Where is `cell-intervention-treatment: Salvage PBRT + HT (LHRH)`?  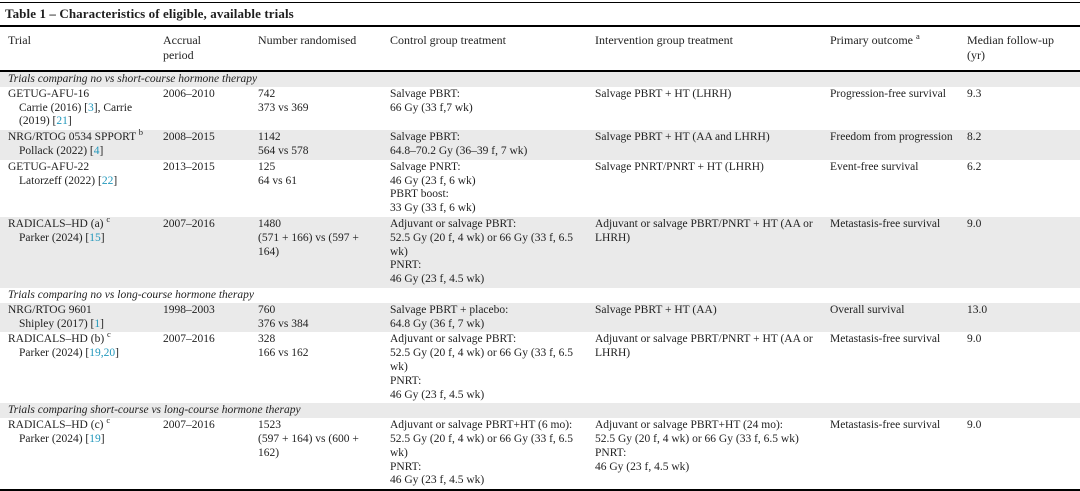 cell-intervention-treatment: Salvage PBRT + HT (LHRH) is located at coordinates (663, 93).